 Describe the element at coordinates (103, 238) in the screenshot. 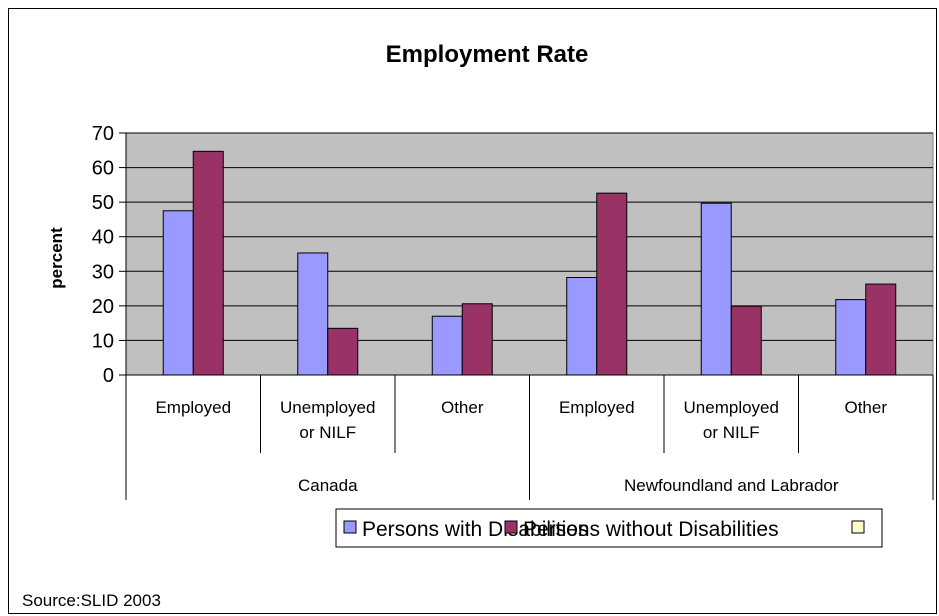

I see `y-tick-label: 40` at that location.